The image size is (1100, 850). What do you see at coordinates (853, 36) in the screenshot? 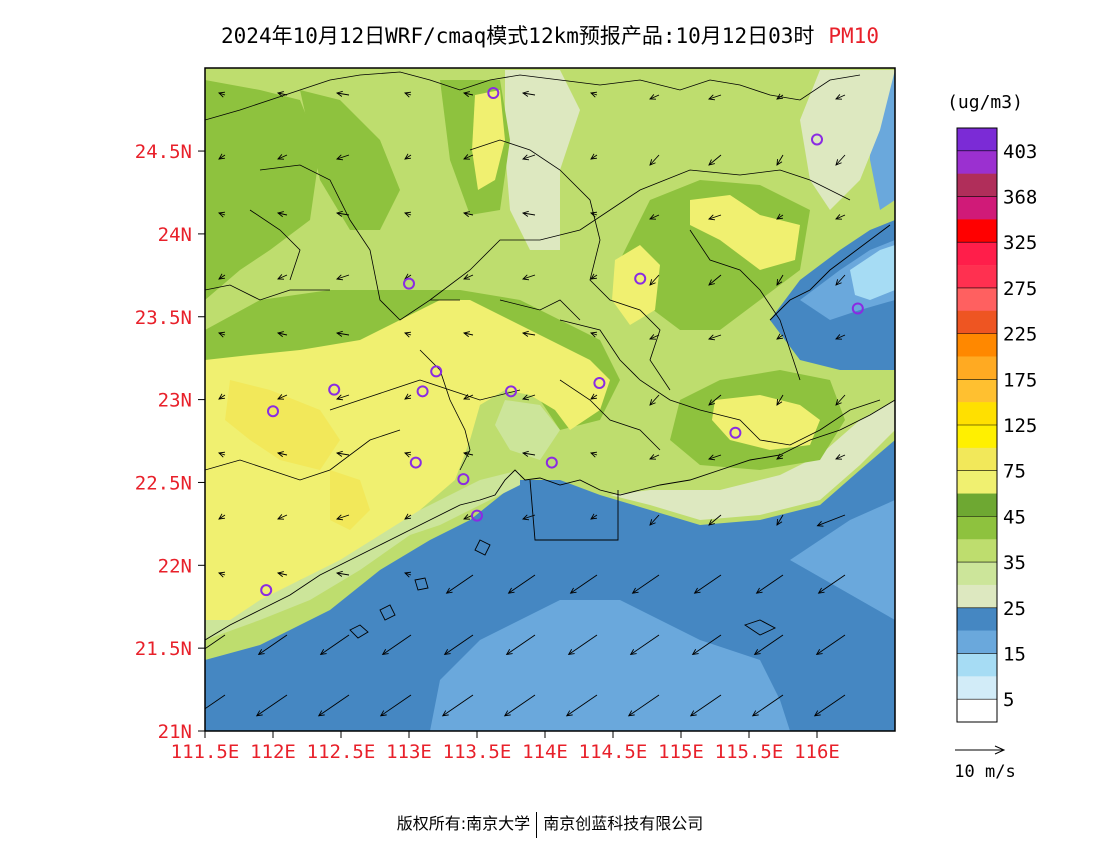
I see `title-pollutant: PM10` at bounding box center [853, 36].